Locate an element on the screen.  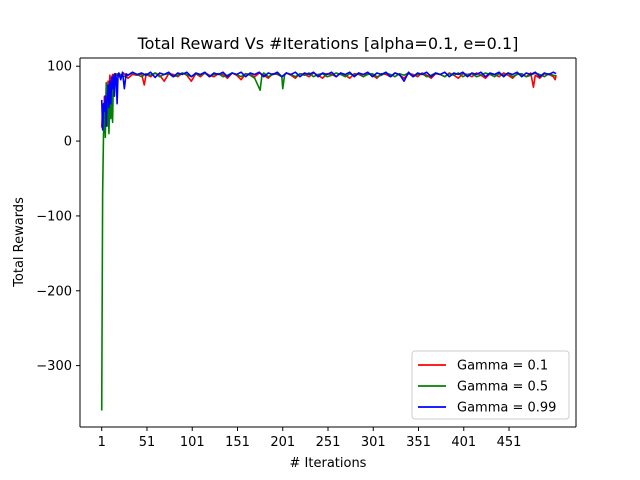
y-axis-label: Total Rewards is located at coordinates (19, 242).